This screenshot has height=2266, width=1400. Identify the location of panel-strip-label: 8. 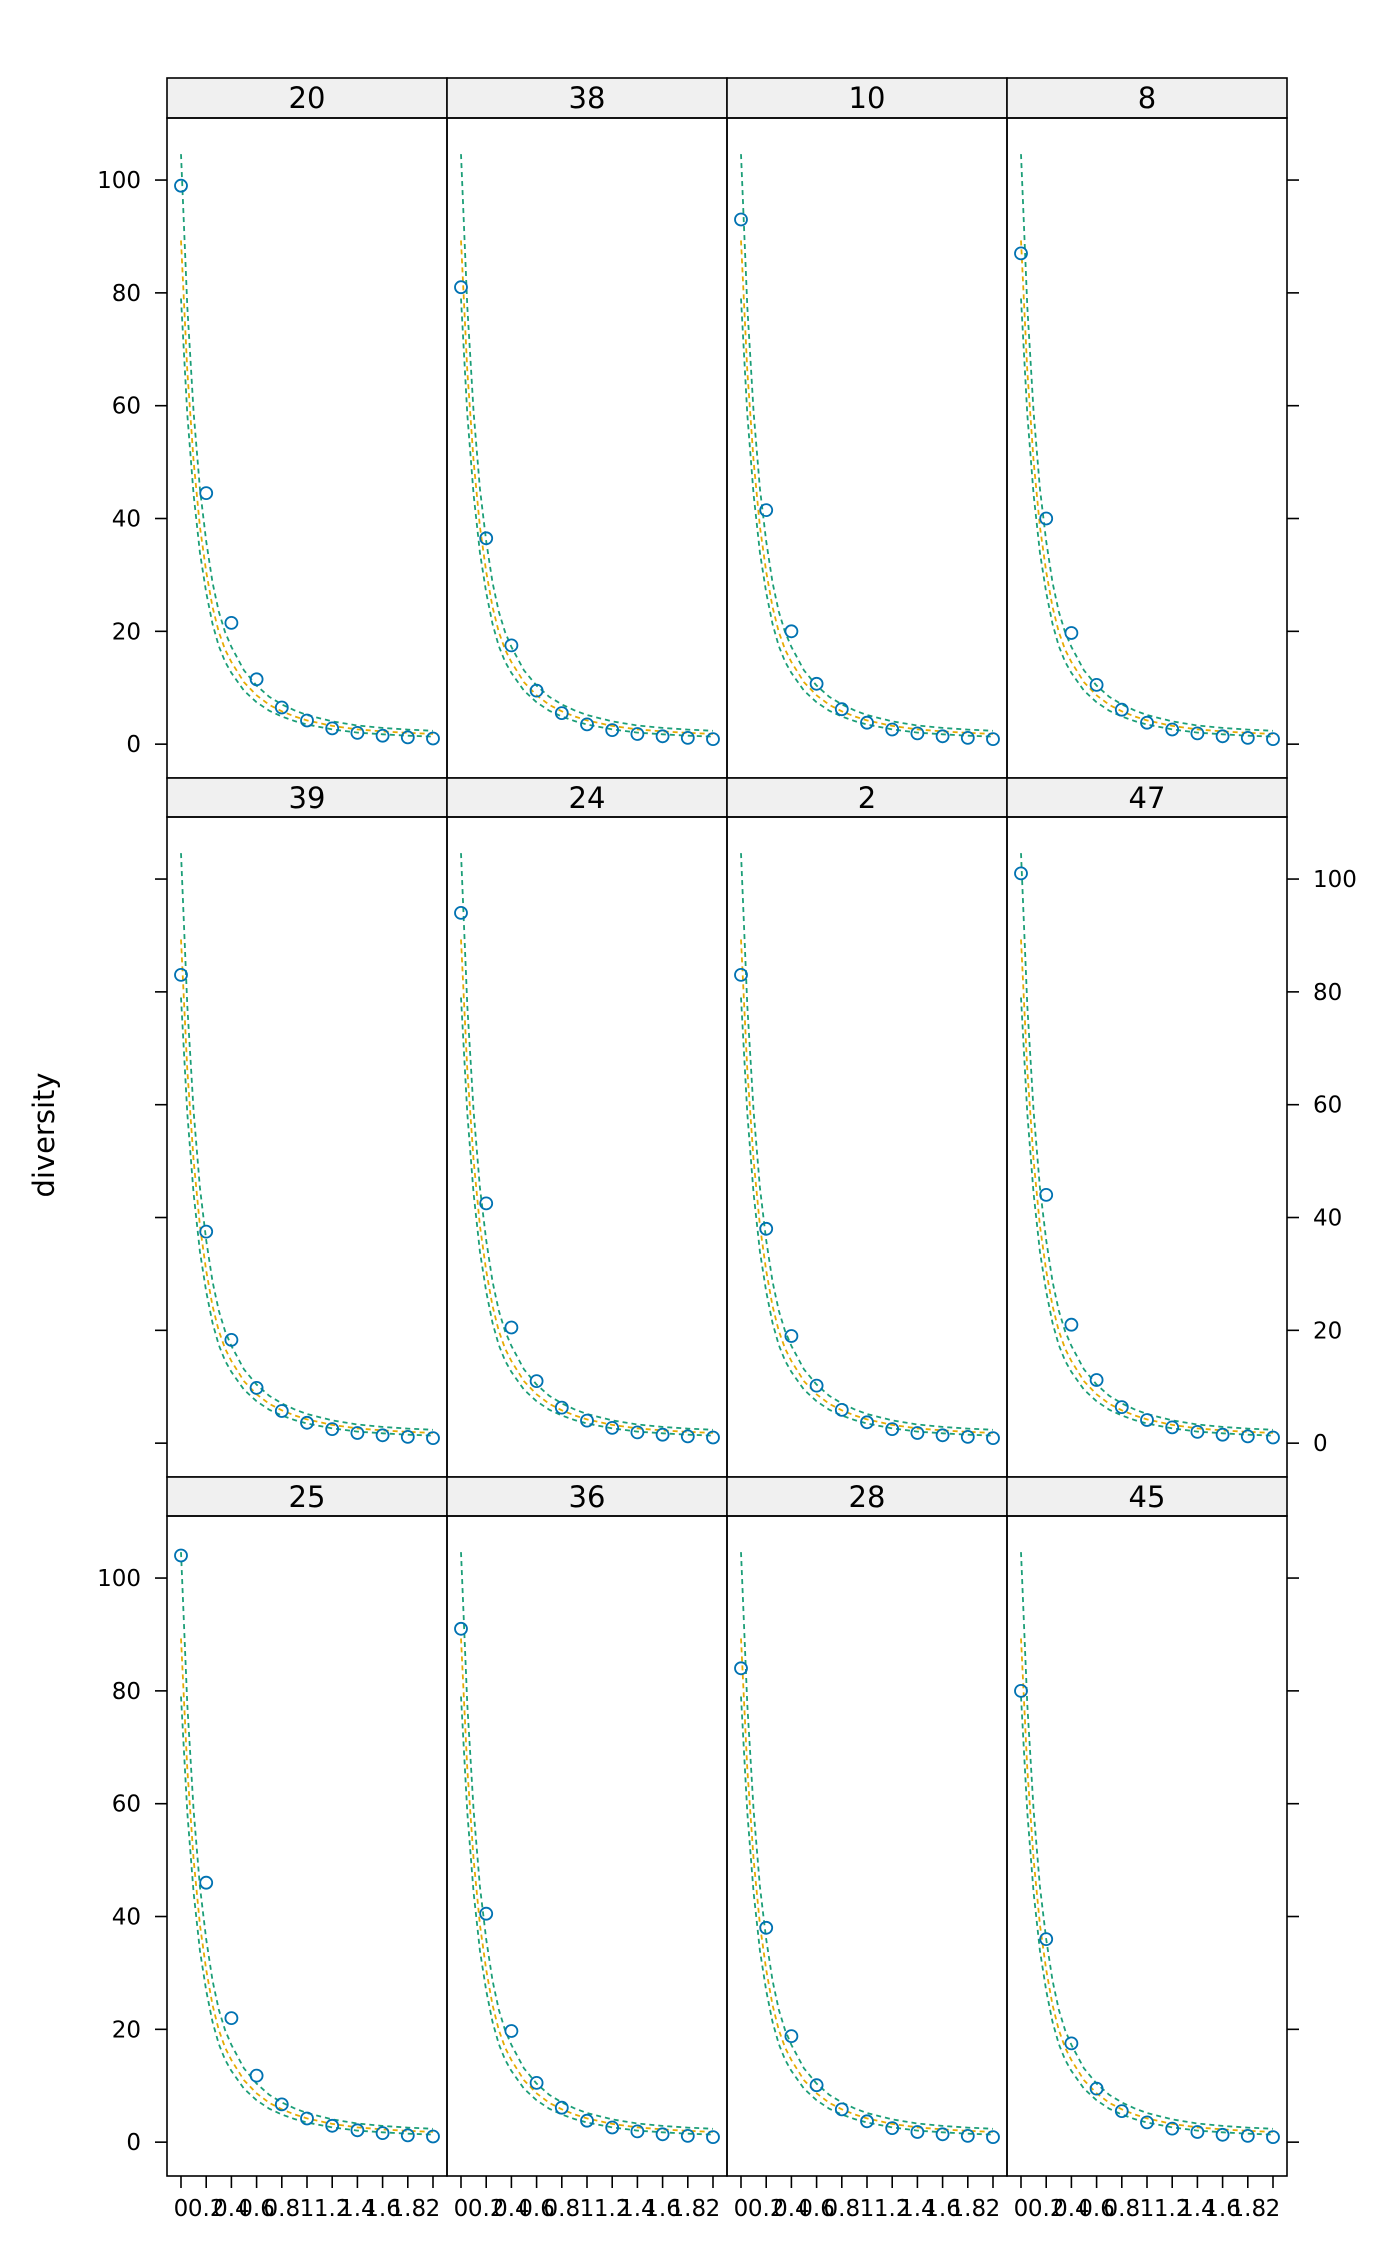
(1147, 98).